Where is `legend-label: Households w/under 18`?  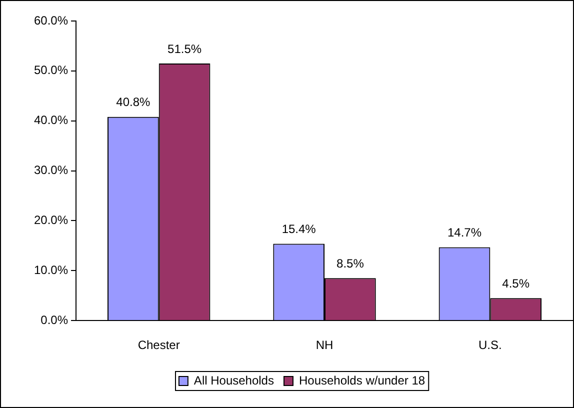
legend-label: Households w/under 18 is located at coordinates (362, 380).